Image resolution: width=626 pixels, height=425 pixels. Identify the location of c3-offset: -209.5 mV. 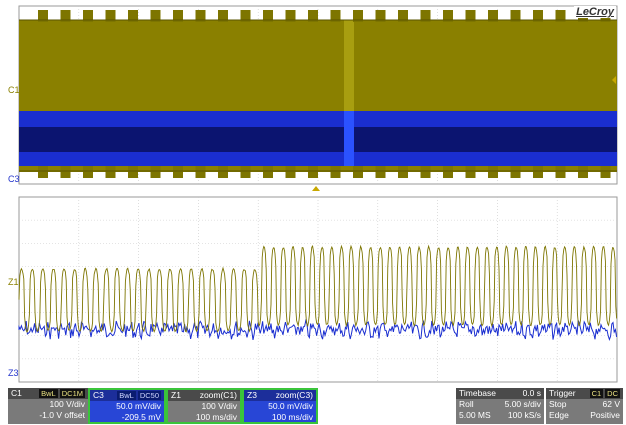
(141, 417).